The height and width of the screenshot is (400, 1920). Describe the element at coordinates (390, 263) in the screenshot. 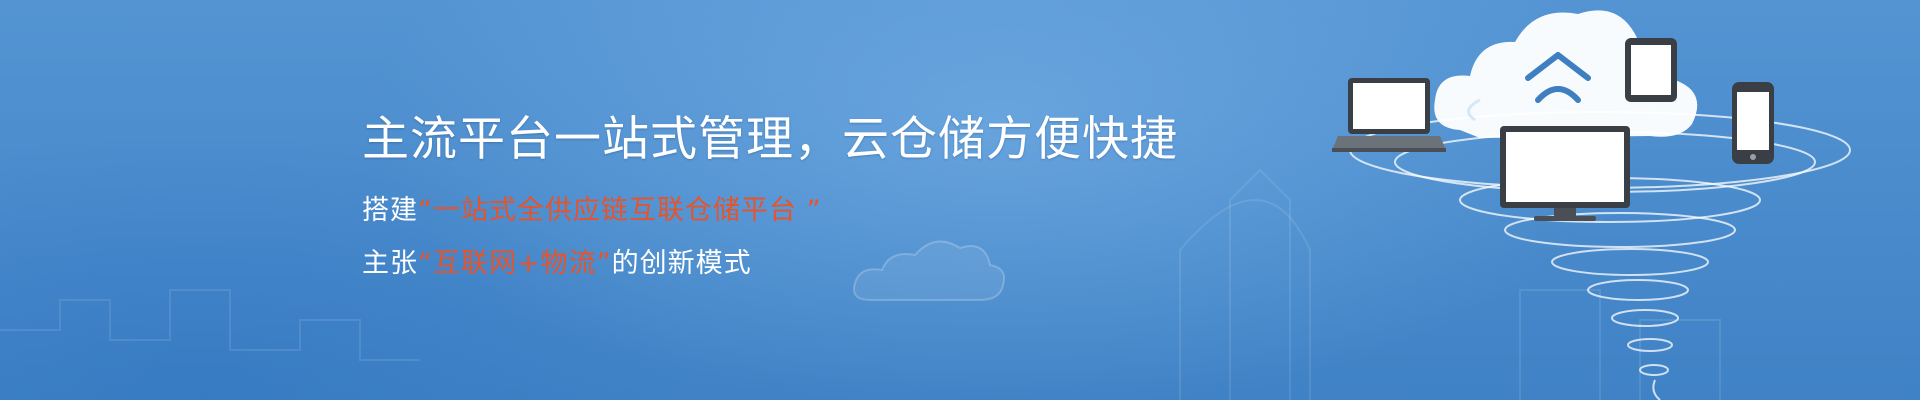

I see `tagline-2-prefix: 主张` at that location.